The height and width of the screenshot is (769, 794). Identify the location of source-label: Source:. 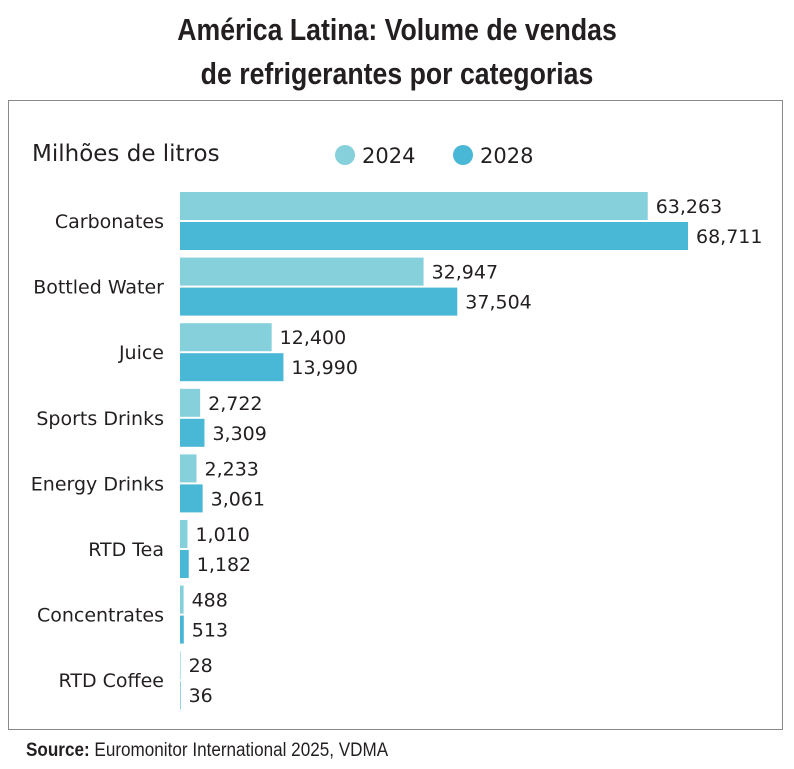
(58, 750).